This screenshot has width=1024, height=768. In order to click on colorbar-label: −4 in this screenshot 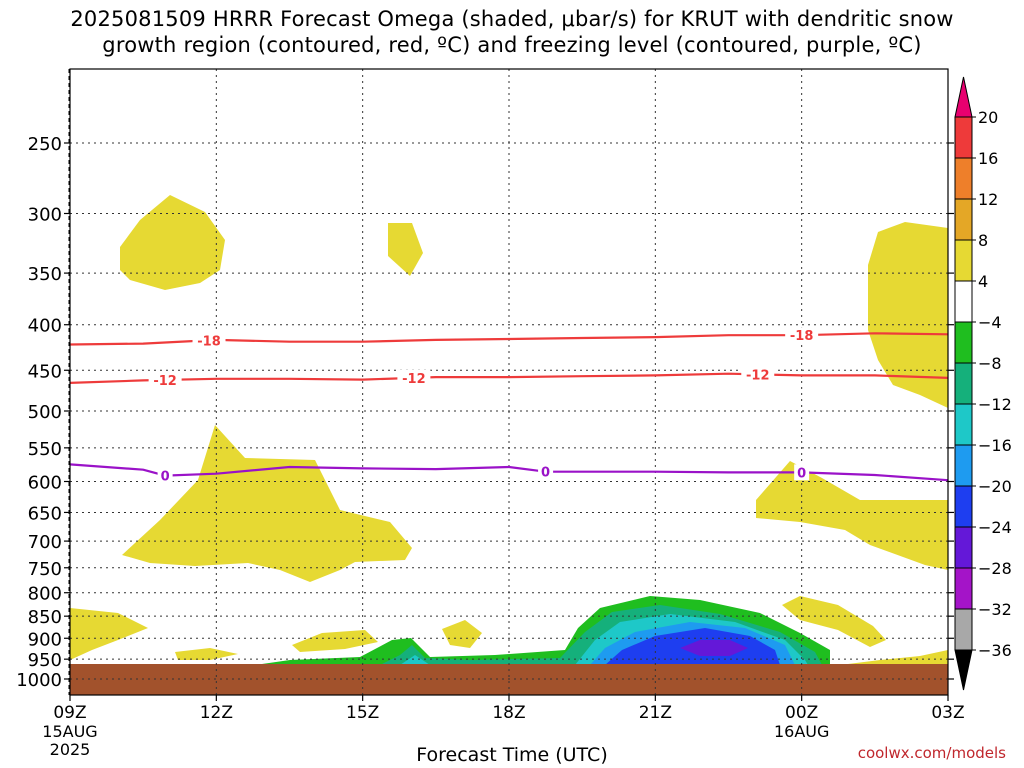, I will do `click(990, 322)`.